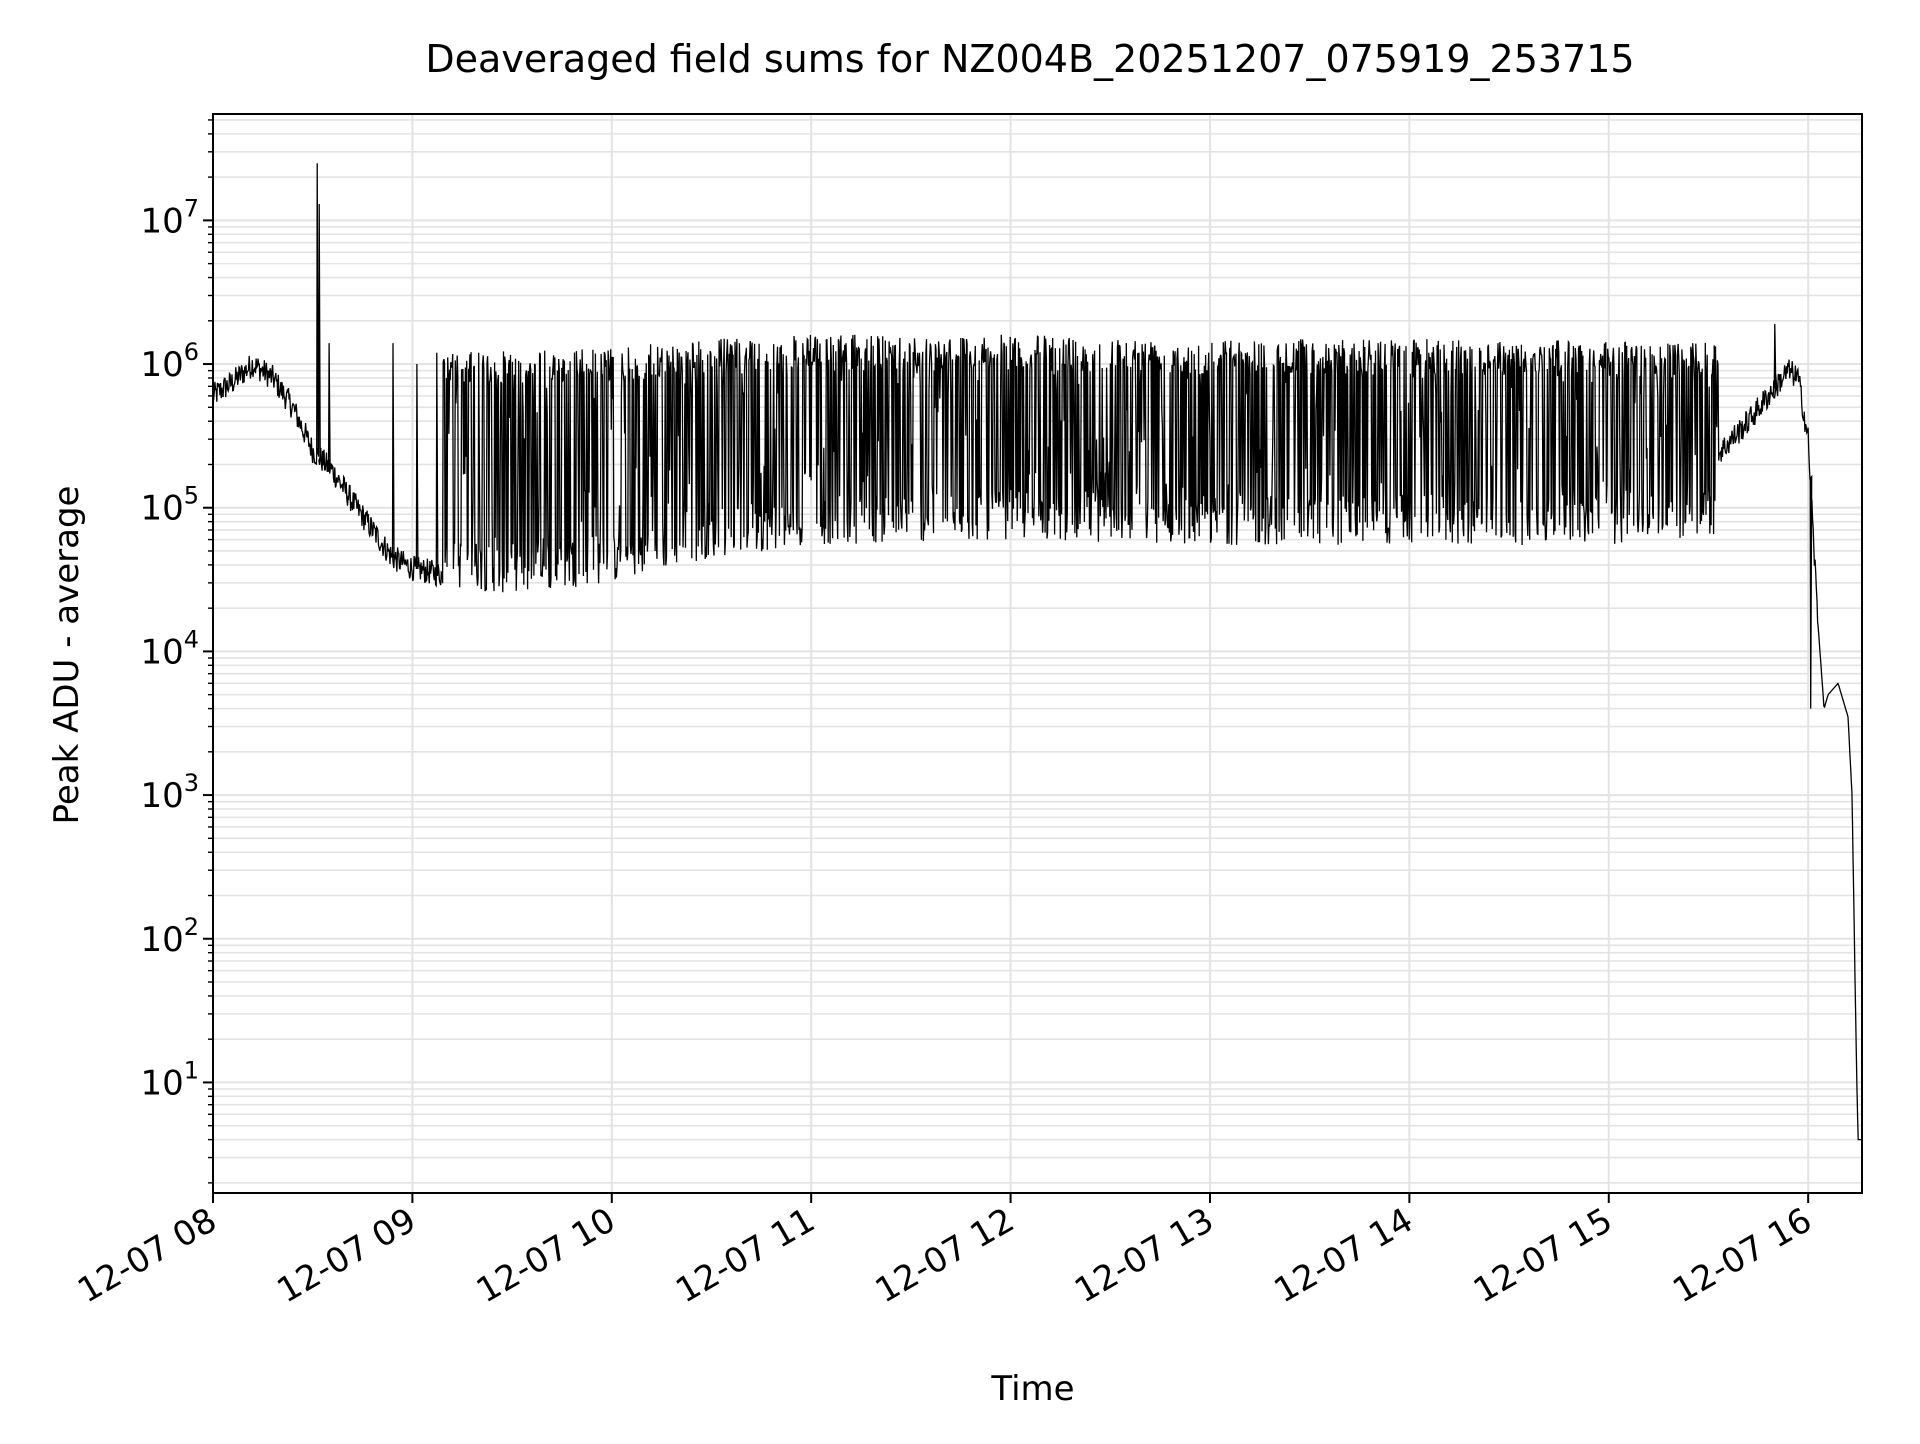 Image resolution: width=1920 pixels, height=1444 pixels. Describe the element at coordinates (1032, 1389) in the screenshot. I see `x-axis-label: Time` at that location.